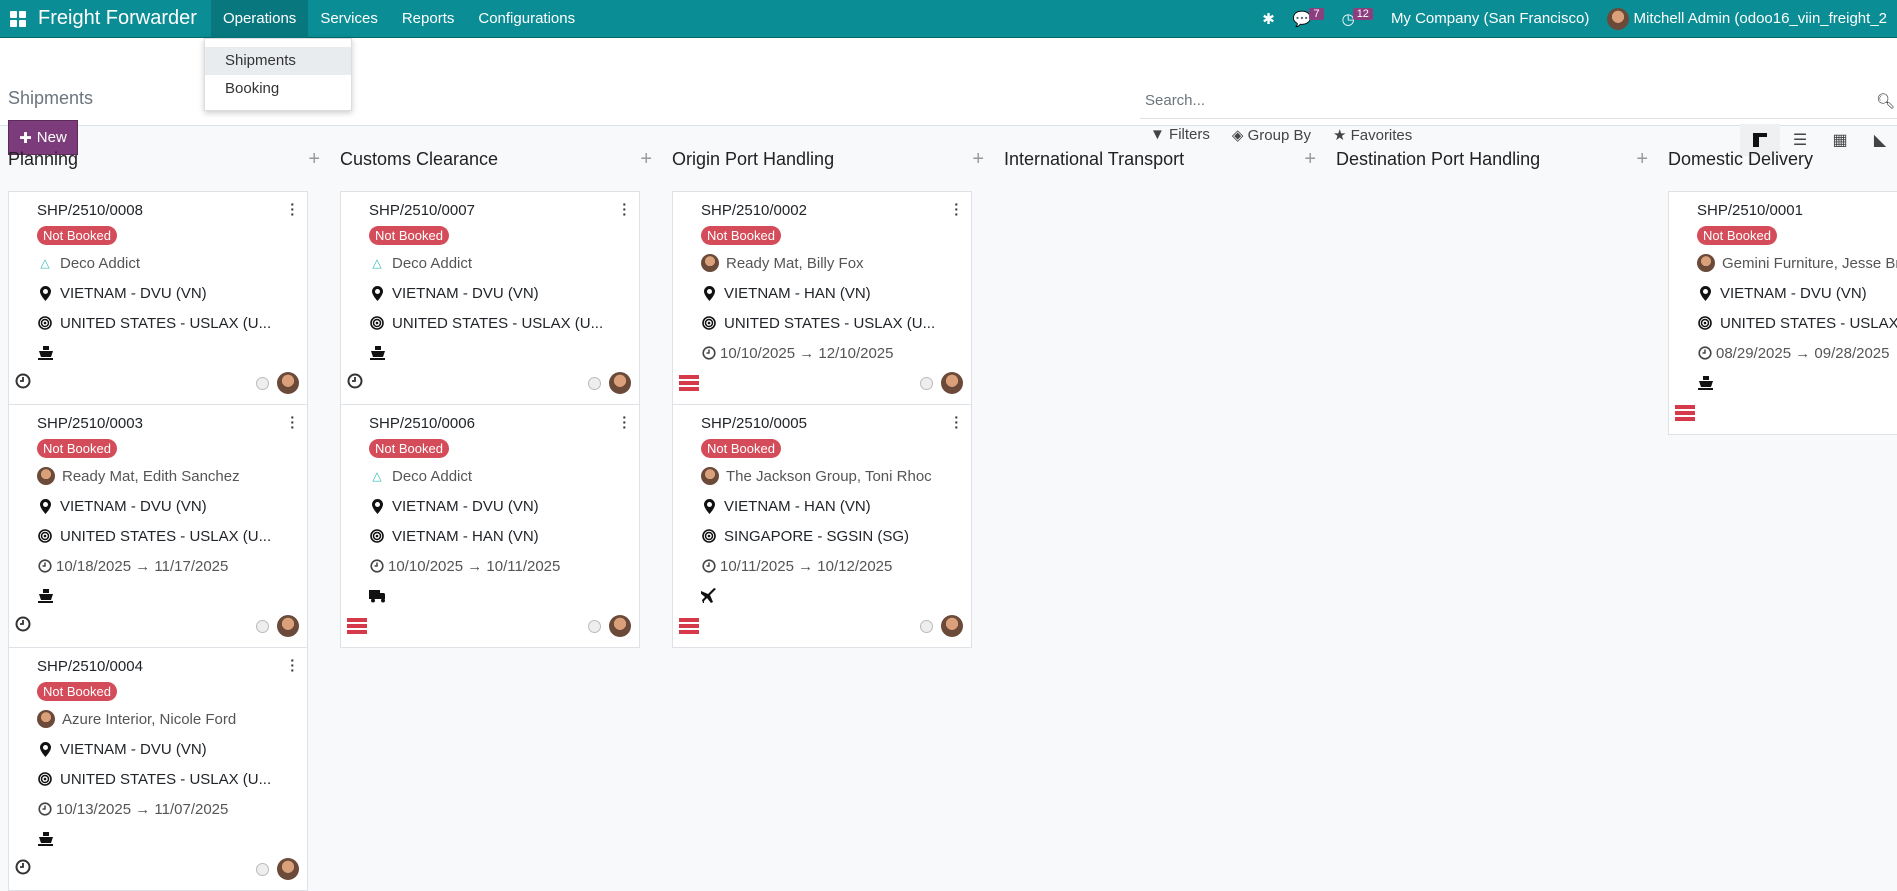 The width and height of the screenshot is (1897, 891). What do you see at coordinates (149, 719) in the screenshot?
I see `partner-name: Azure Interior, Nicole Ford` at bounding box center [149, 719].